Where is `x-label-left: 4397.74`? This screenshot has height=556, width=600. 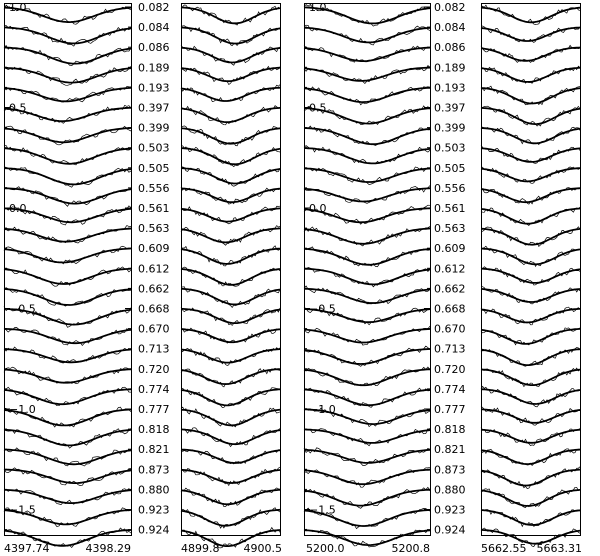
x-label-left: 4397.74 is located at coordinates (27, 548).